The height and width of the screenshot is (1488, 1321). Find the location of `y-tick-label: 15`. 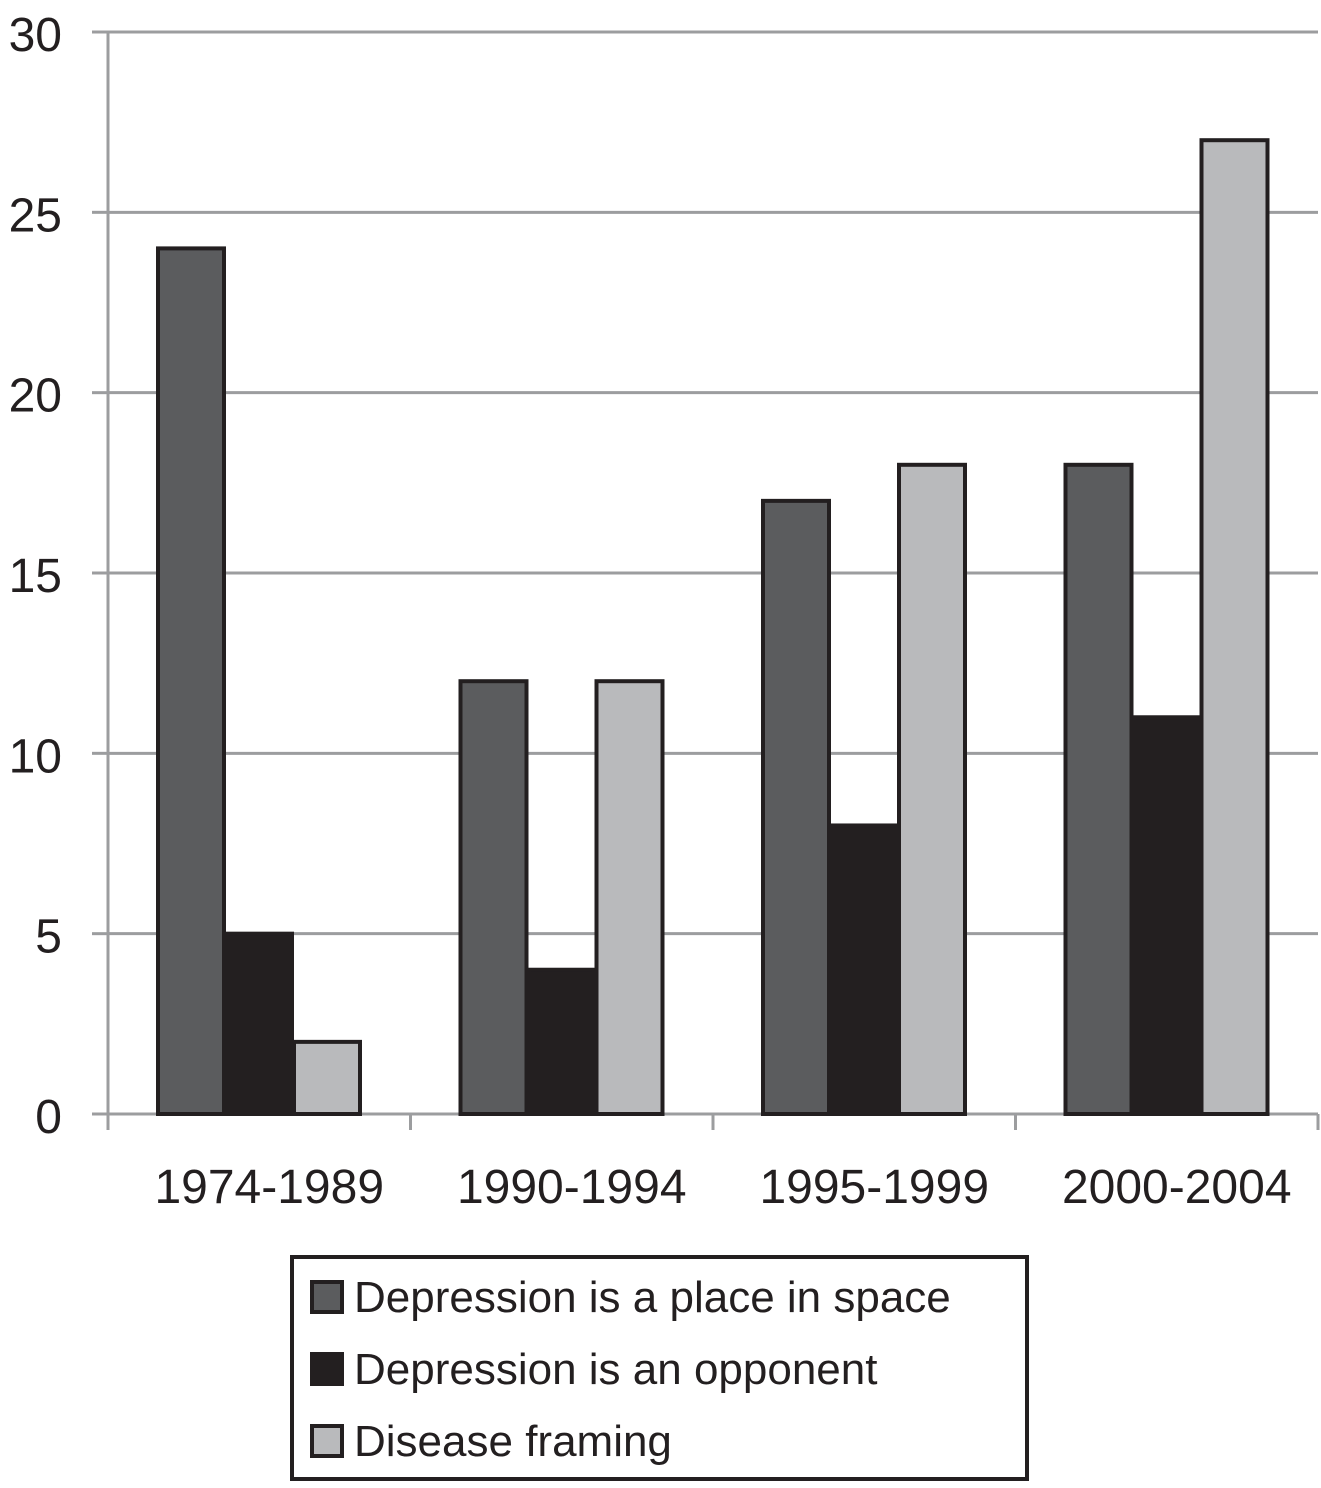

y-tick-label: 15 is located at coordinates (35, 576).